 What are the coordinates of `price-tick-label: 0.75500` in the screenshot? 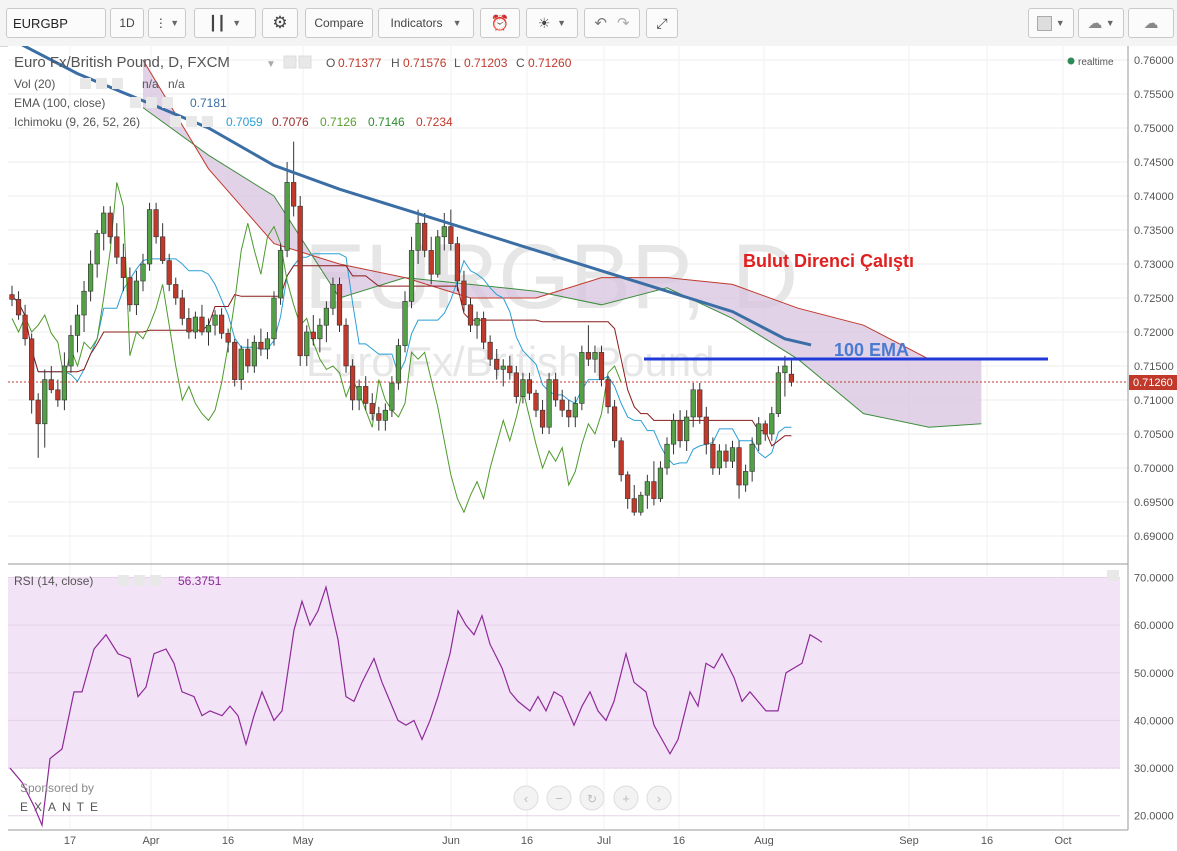 It's located at (1154, 95).